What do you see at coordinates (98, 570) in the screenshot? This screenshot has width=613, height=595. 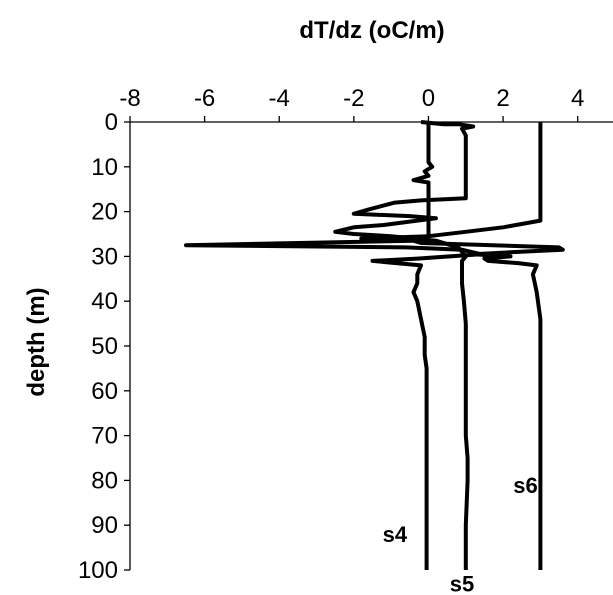 I see `y-tick-label: 100` at bounding box center [98, 570].